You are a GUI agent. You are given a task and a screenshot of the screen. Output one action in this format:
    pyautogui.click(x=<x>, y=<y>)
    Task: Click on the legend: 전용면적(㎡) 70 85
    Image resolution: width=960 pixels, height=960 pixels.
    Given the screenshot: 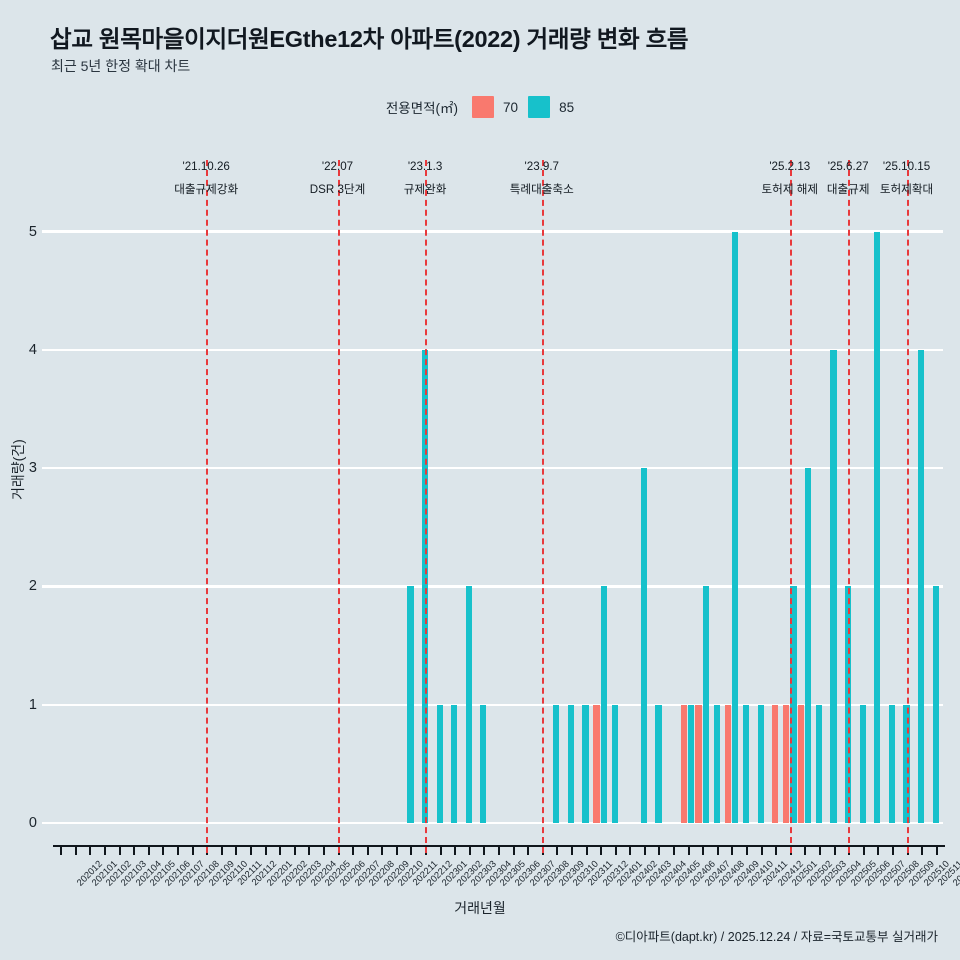 What is the action you would take?
    pyautogui.click(x=480, y=107)
    